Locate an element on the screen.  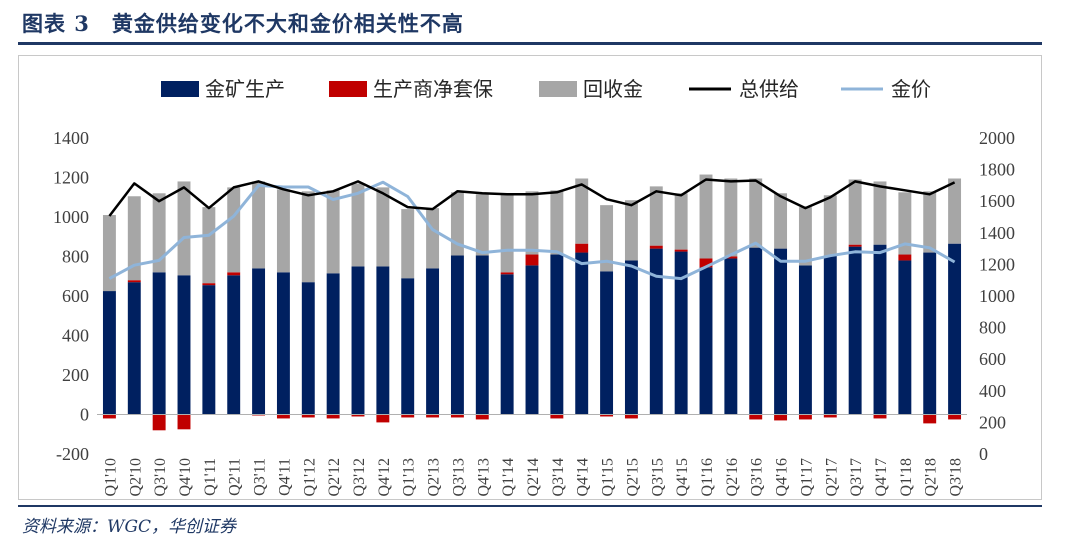
right-tick-label: 2000 is located at coordinates (997, 138).